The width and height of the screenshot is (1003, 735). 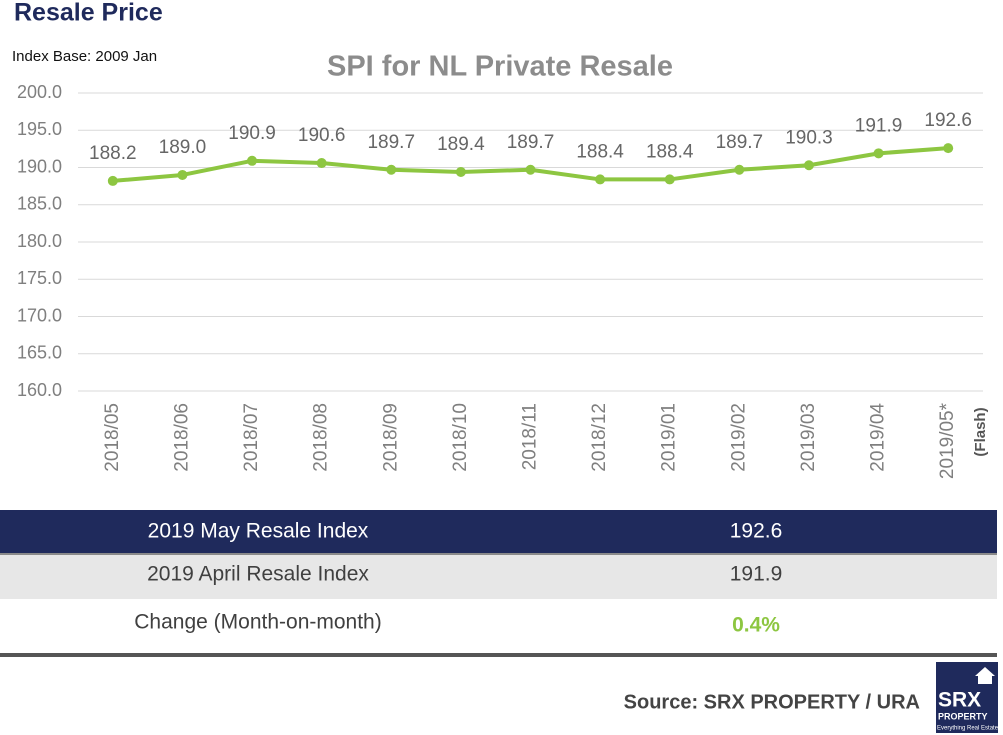 What do you see at coordinates (322, 135) in the screenshot?
I see `value-label: 190.6` at bounding box center [322, 135].